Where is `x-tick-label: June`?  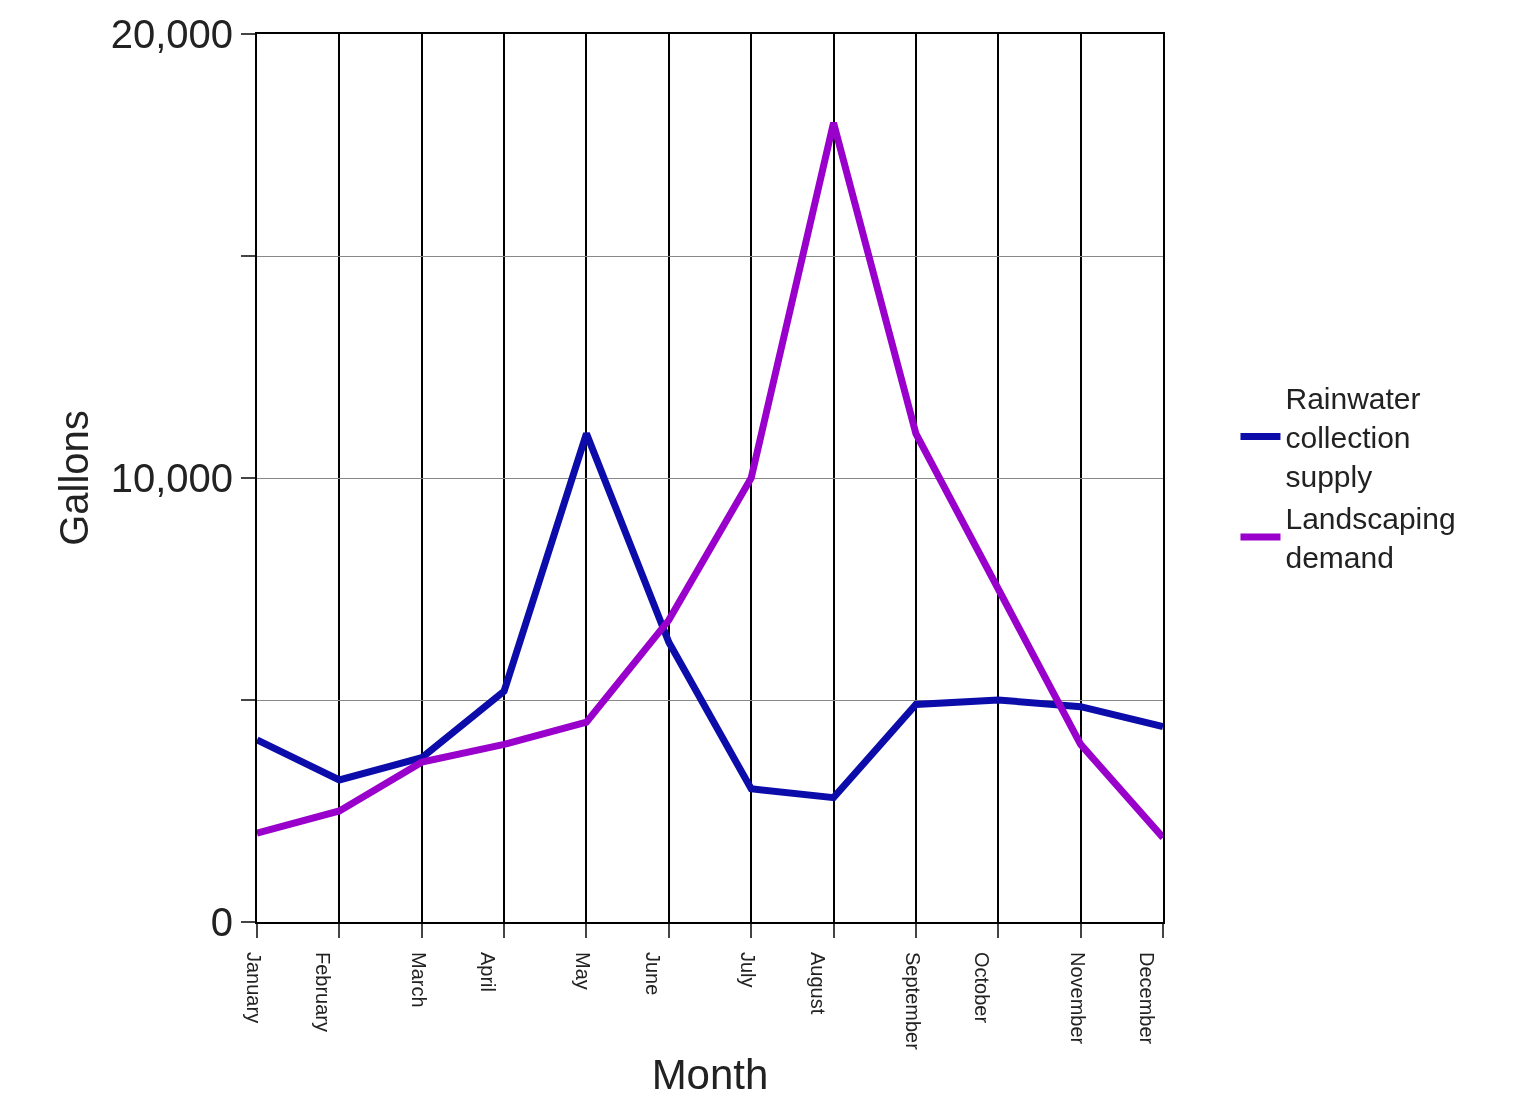 x-tick-label: June is located at coordinates (652, 974).